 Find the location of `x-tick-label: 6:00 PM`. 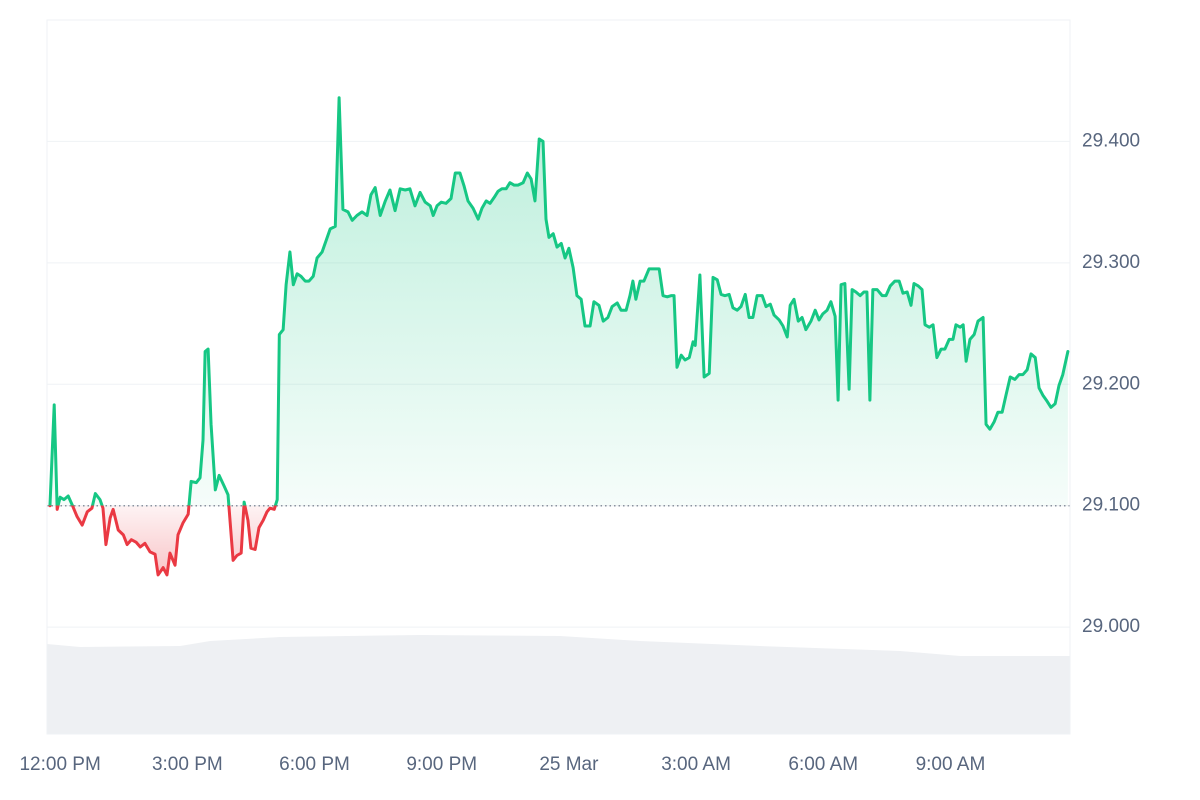

x-tick-label: 6:00 PM is located at coordinates (314, 764).